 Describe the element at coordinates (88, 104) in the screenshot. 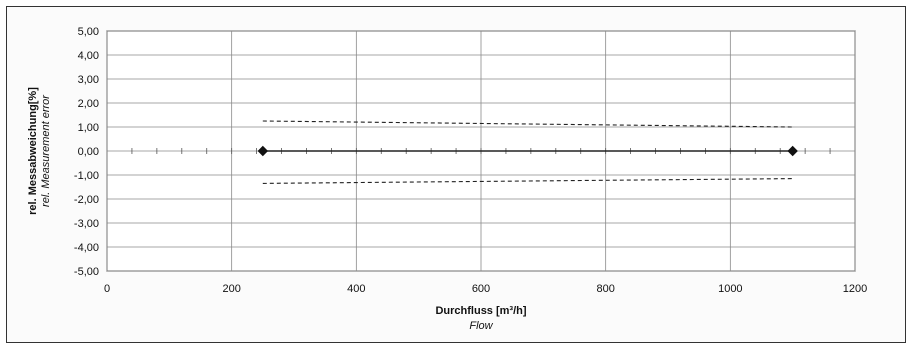

I see `y-tick-label: 2,00` at that location.